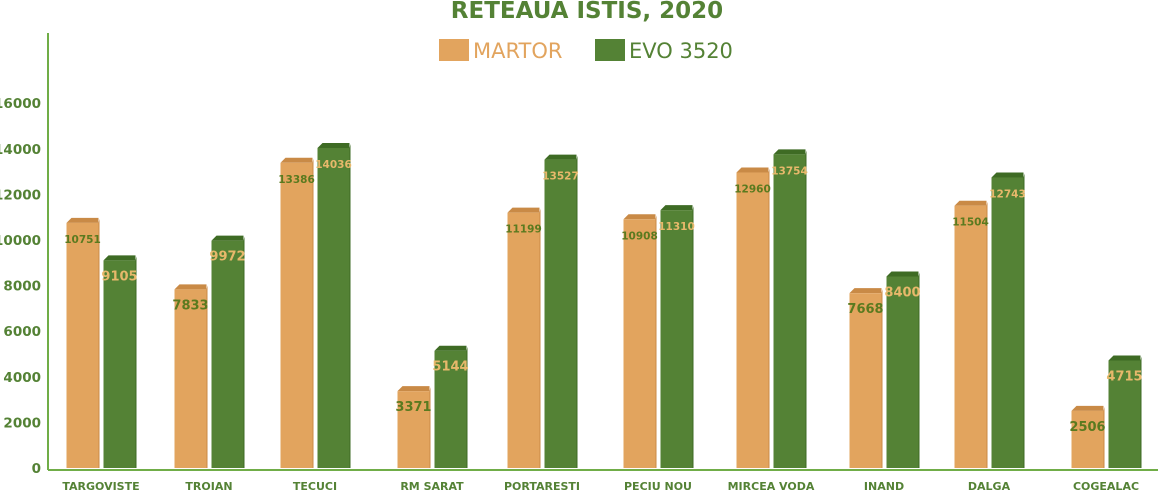 Image resolution: width=1160 pixels, height=491 pixels. What do you see at coordinates (884, 485) in the screenshot?
I see `x-category-label: INAND` at bounding box center [884, 485].